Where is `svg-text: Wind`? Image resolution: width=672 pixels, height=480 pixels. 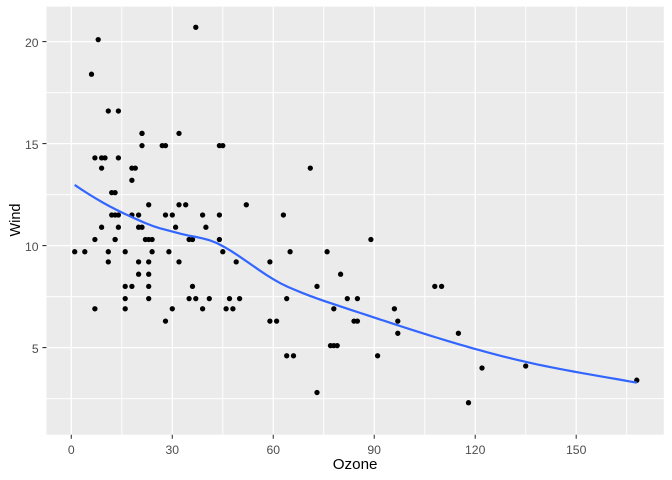
svg-text: Wind is located at coordinates (16, 219).